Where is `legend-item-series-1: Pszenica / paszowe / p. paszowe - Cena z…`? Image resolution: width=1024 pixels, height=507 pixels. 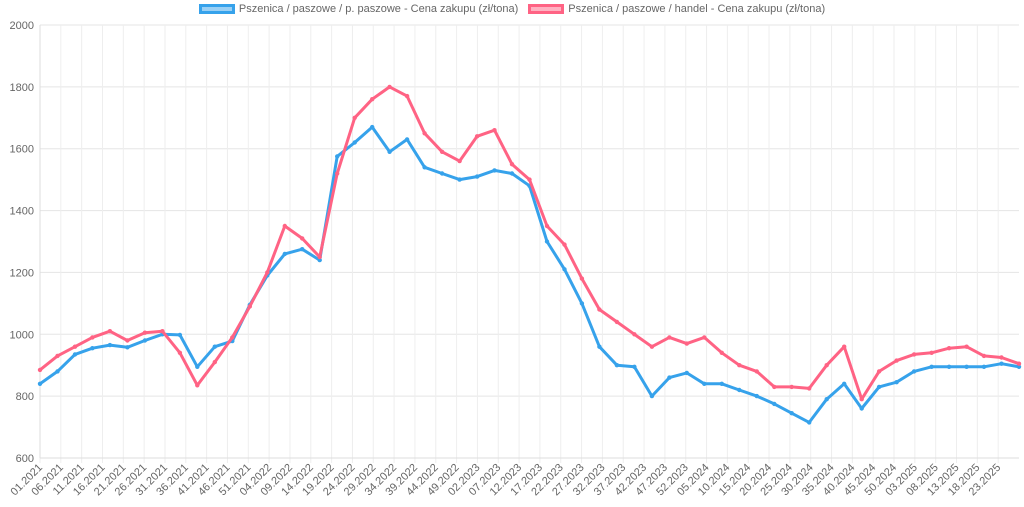
legend-item-series-1: Pszenica / paszowe / p. paszowe - Cena z… is located at coordinates (358, 9).